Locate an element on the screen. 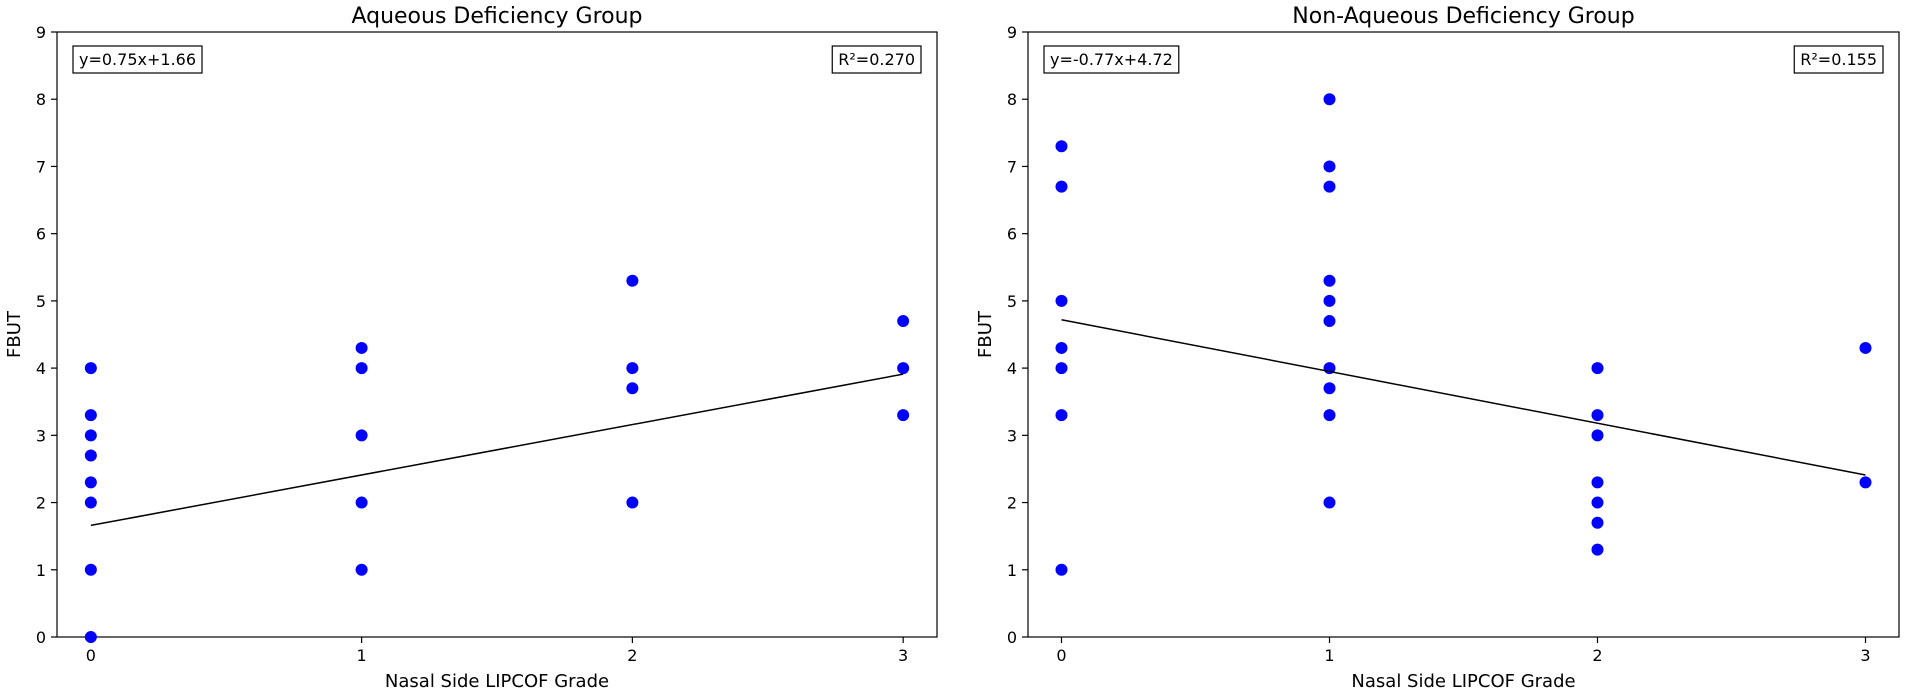 The height and width of the screenshot is (692, 1907). equation-label: y=-0.77x+4.72 is located at coordinates (1111, 59).